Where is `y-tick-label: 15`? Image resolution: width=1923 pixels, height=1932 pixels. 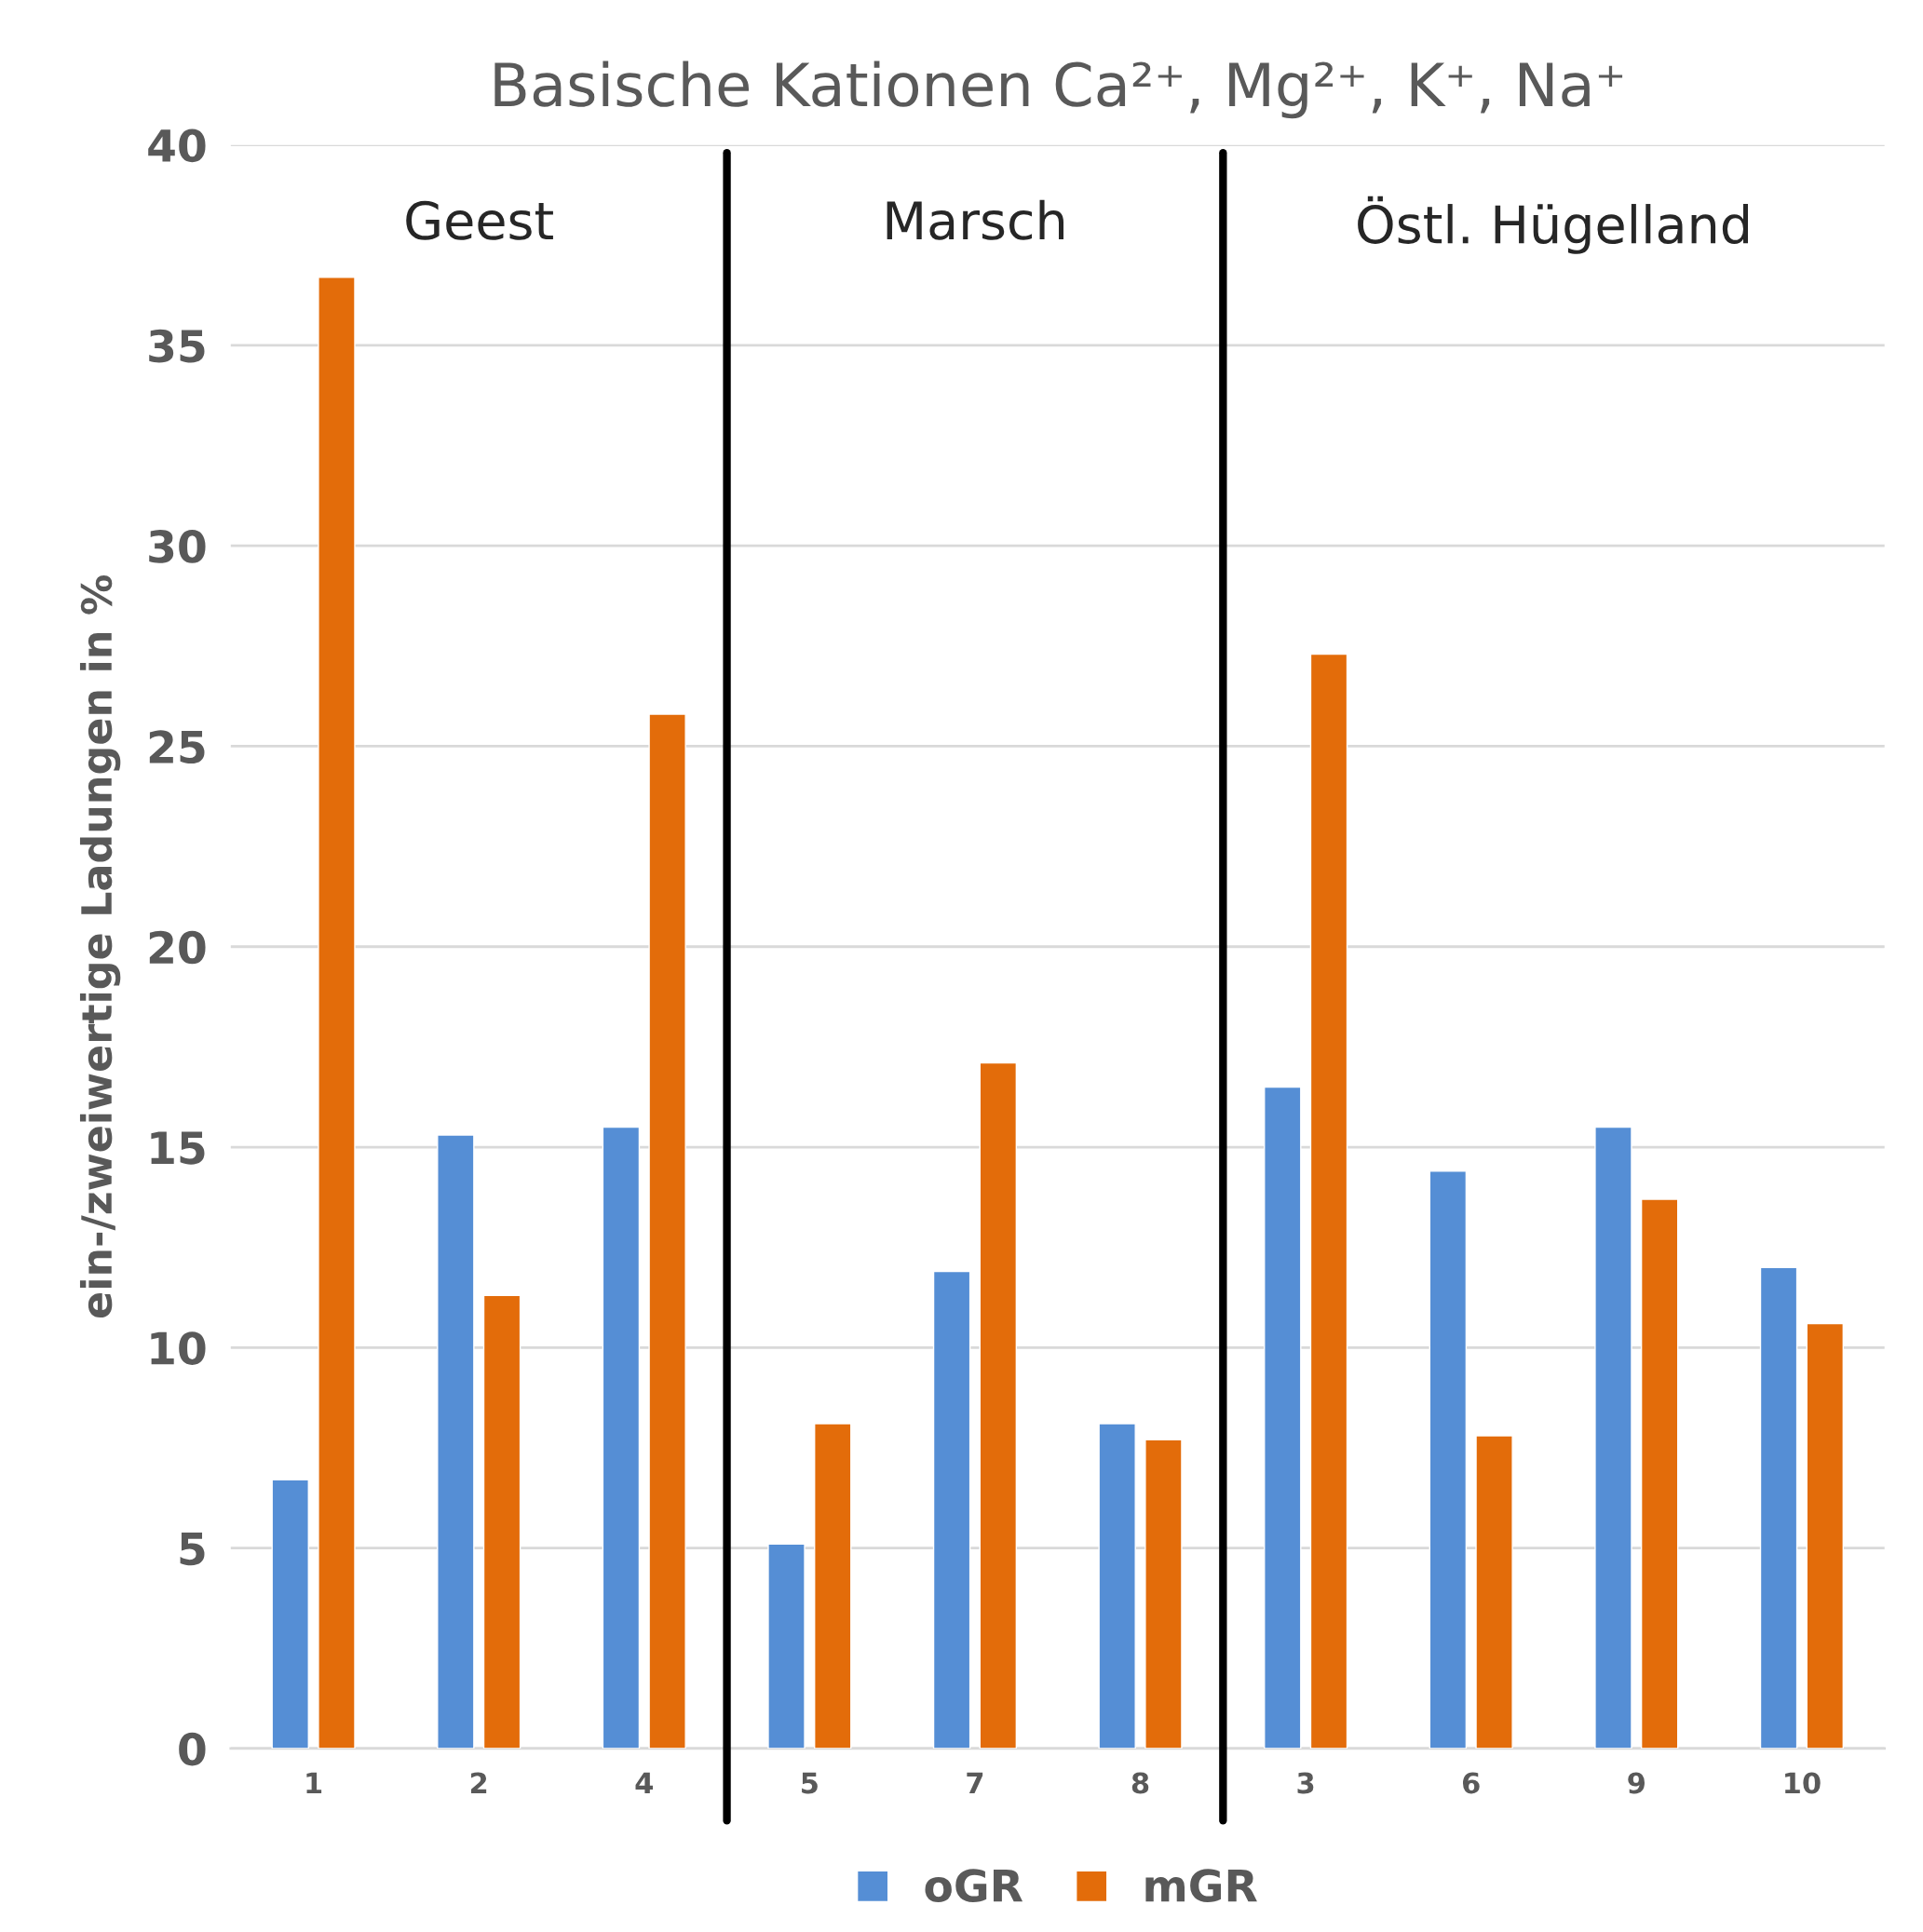
y-tick-label: 15 is located at coordinates (178, 1148).